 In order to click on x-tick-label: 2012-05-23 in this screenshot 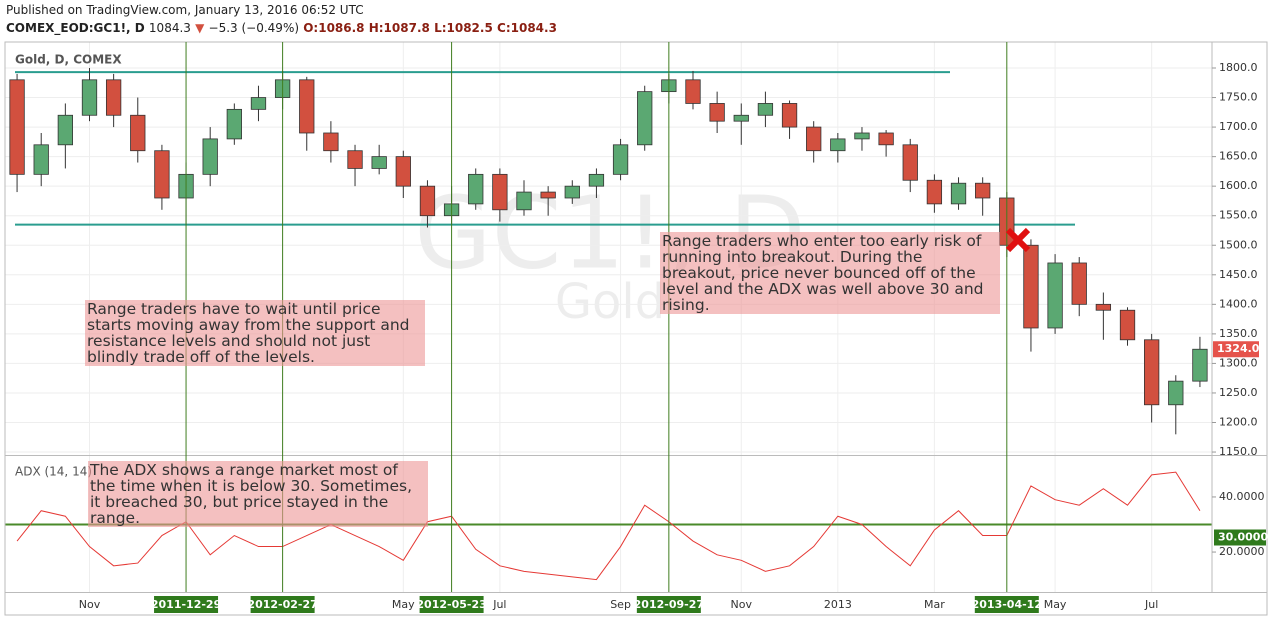, I will do `click(451, 604)`.